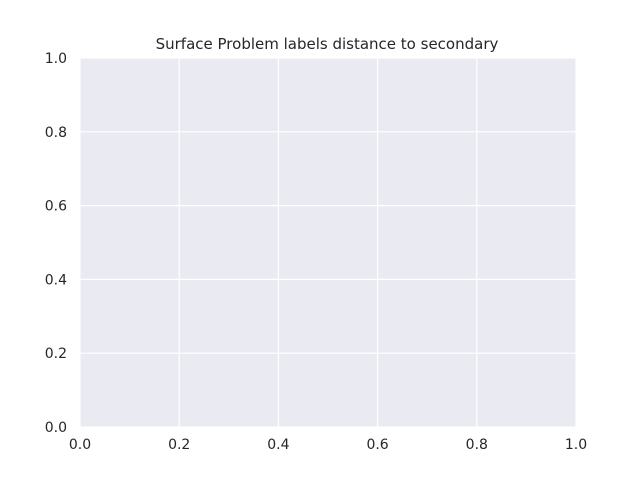 This screenshot has height=480, width=640. Describe the element at coordinates (377, 445) in the screenshot. I see `x-tick-label: 0.6` at that location.